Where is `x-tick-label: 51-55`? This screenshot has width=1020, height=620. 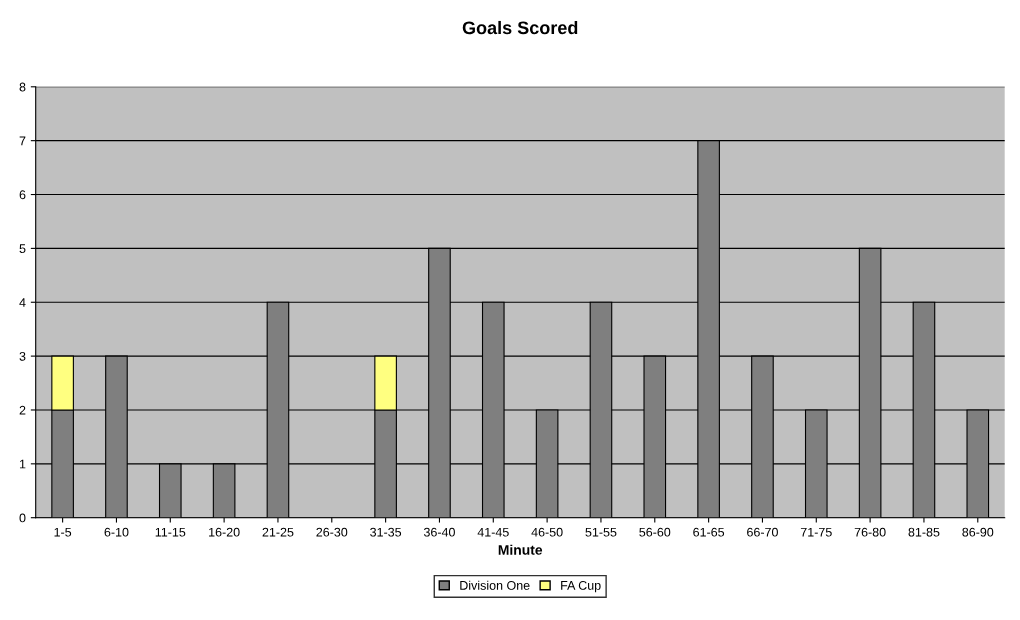 x-tick-label: 51-55 is located at coordinates (601, 532).